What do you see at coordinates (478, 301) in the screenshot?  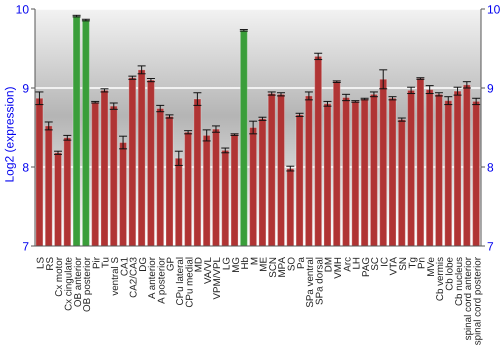 I see `x-tick-label: spinal cord posterior` at bounding box center [478, 301].